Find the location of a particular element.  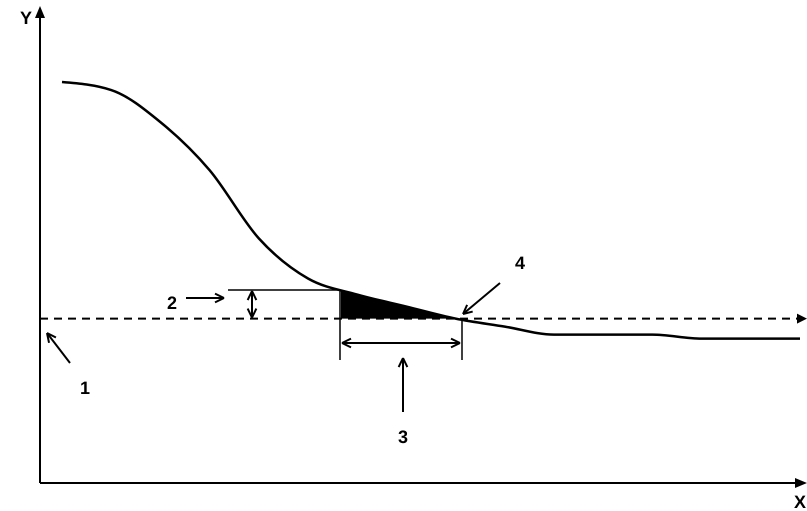

annotation: 1 is located at coordinates (85, 388).